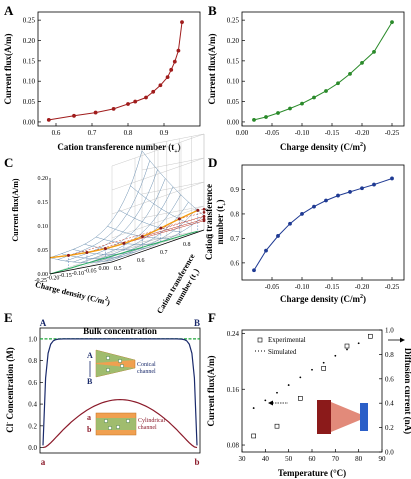  Describe the element at coordinates (89, 417) in the screenshot. I see `inset-letter: a` at that location.